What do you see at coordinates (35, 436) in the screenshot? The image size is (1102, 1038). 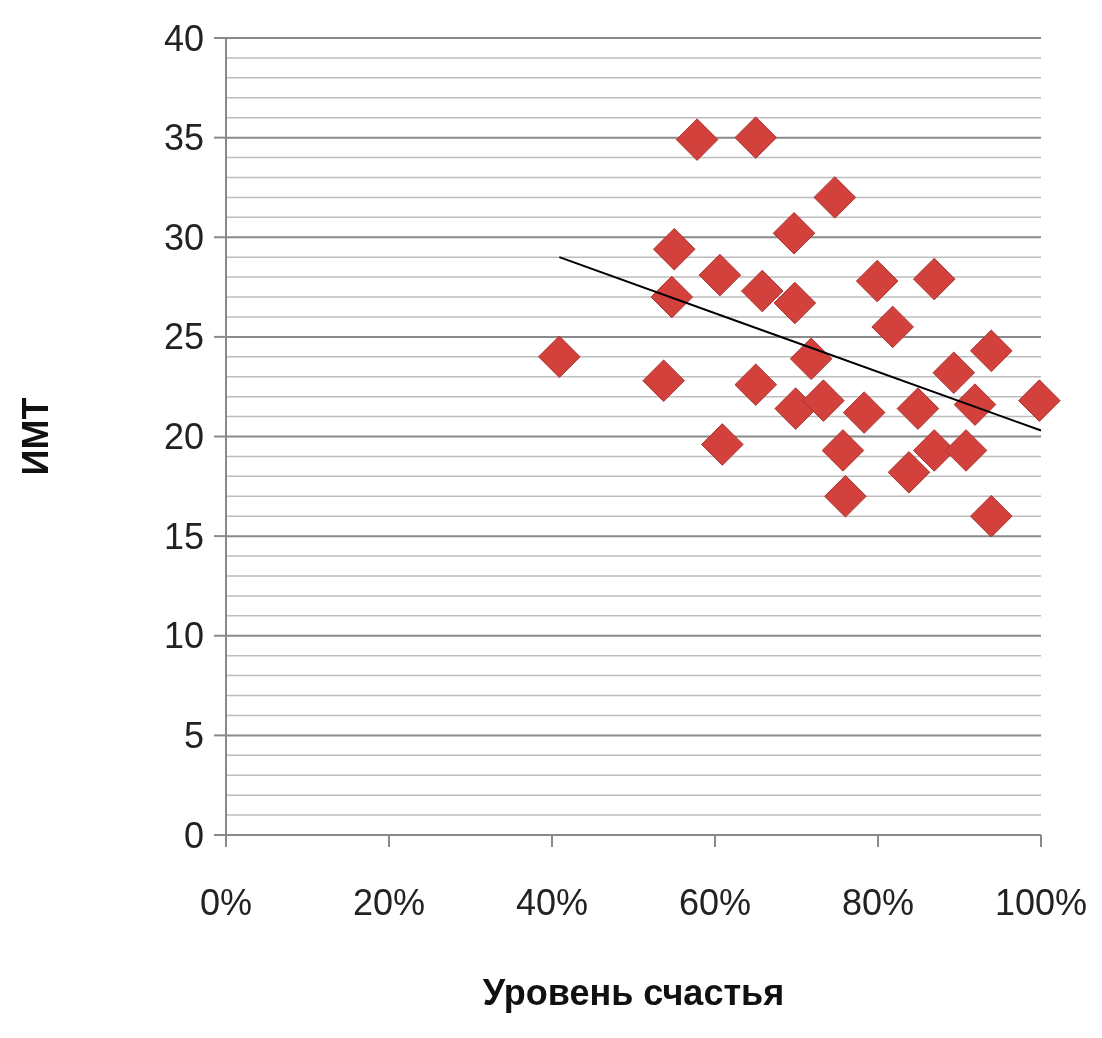 I see `y-axis-title: ИМТ` at bounding box center [35, 436].